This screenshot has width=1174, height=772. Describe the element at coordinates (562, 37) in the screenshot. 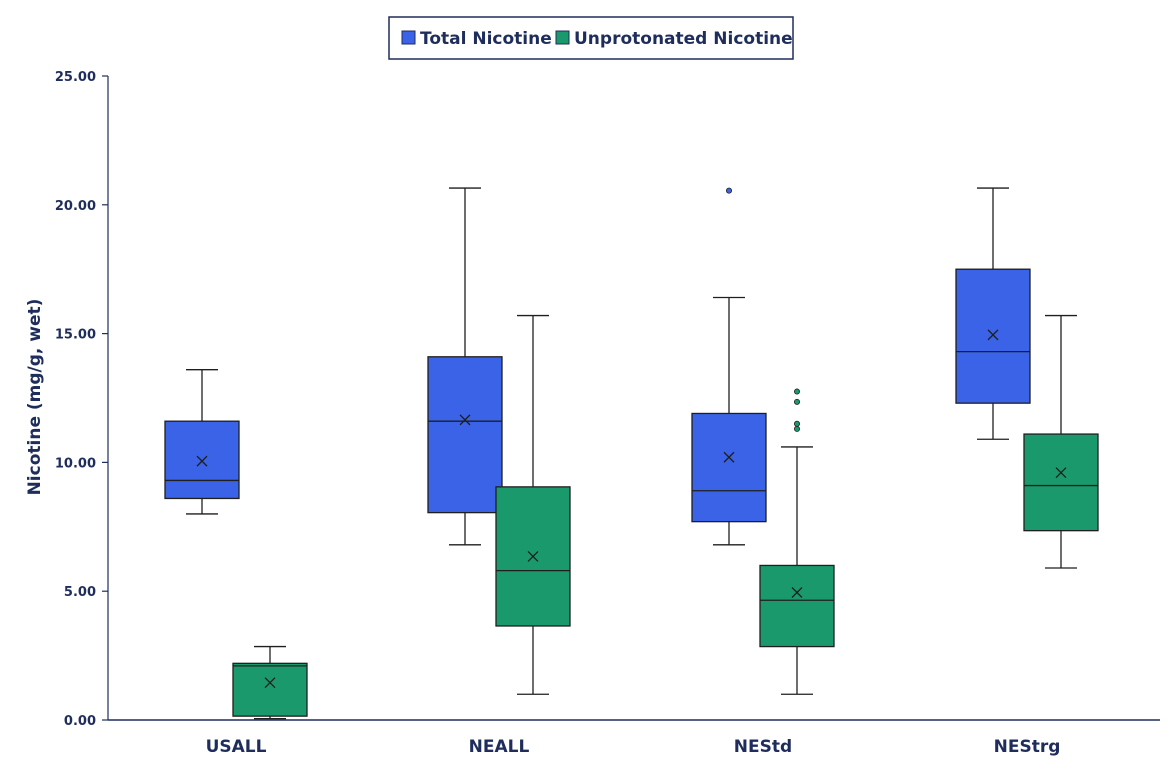

I see `legend-swatch-unprotonated-nicotine` at that location.